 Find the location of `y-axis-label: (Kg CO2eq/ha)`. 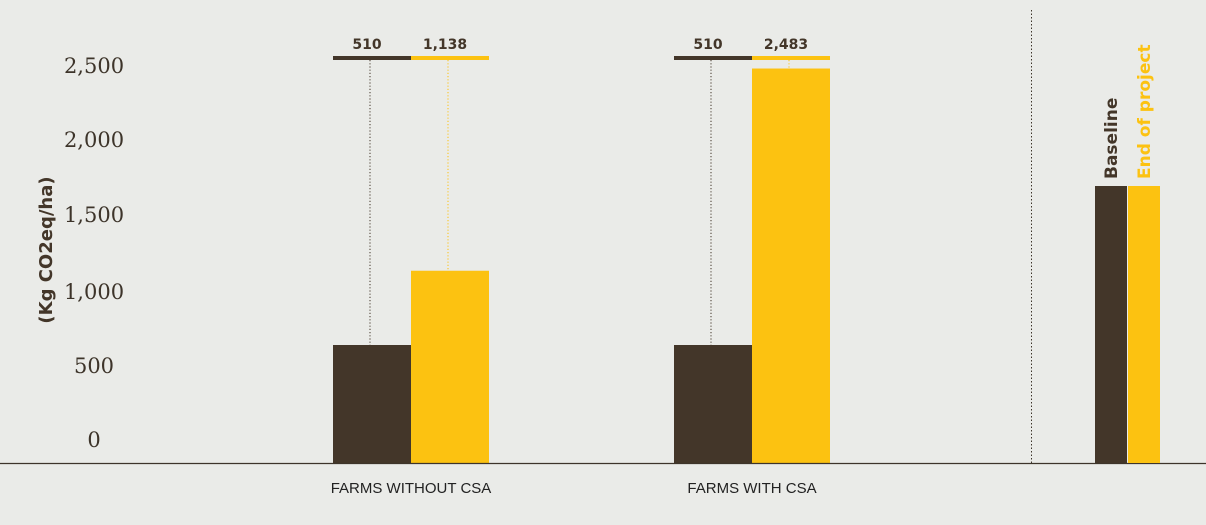

y-axis-label: (Kg CO2eq/ha) is located at coordinates (46, 249).